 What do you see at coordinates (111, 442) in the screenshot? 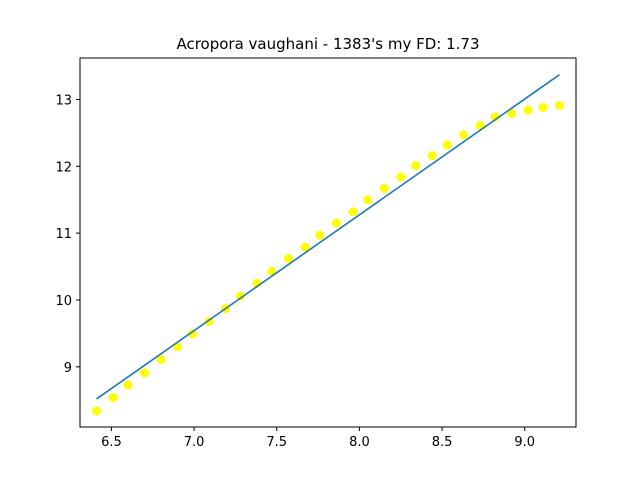
I see `x-tick-label: 6.5` at bounding box center [111, 442].